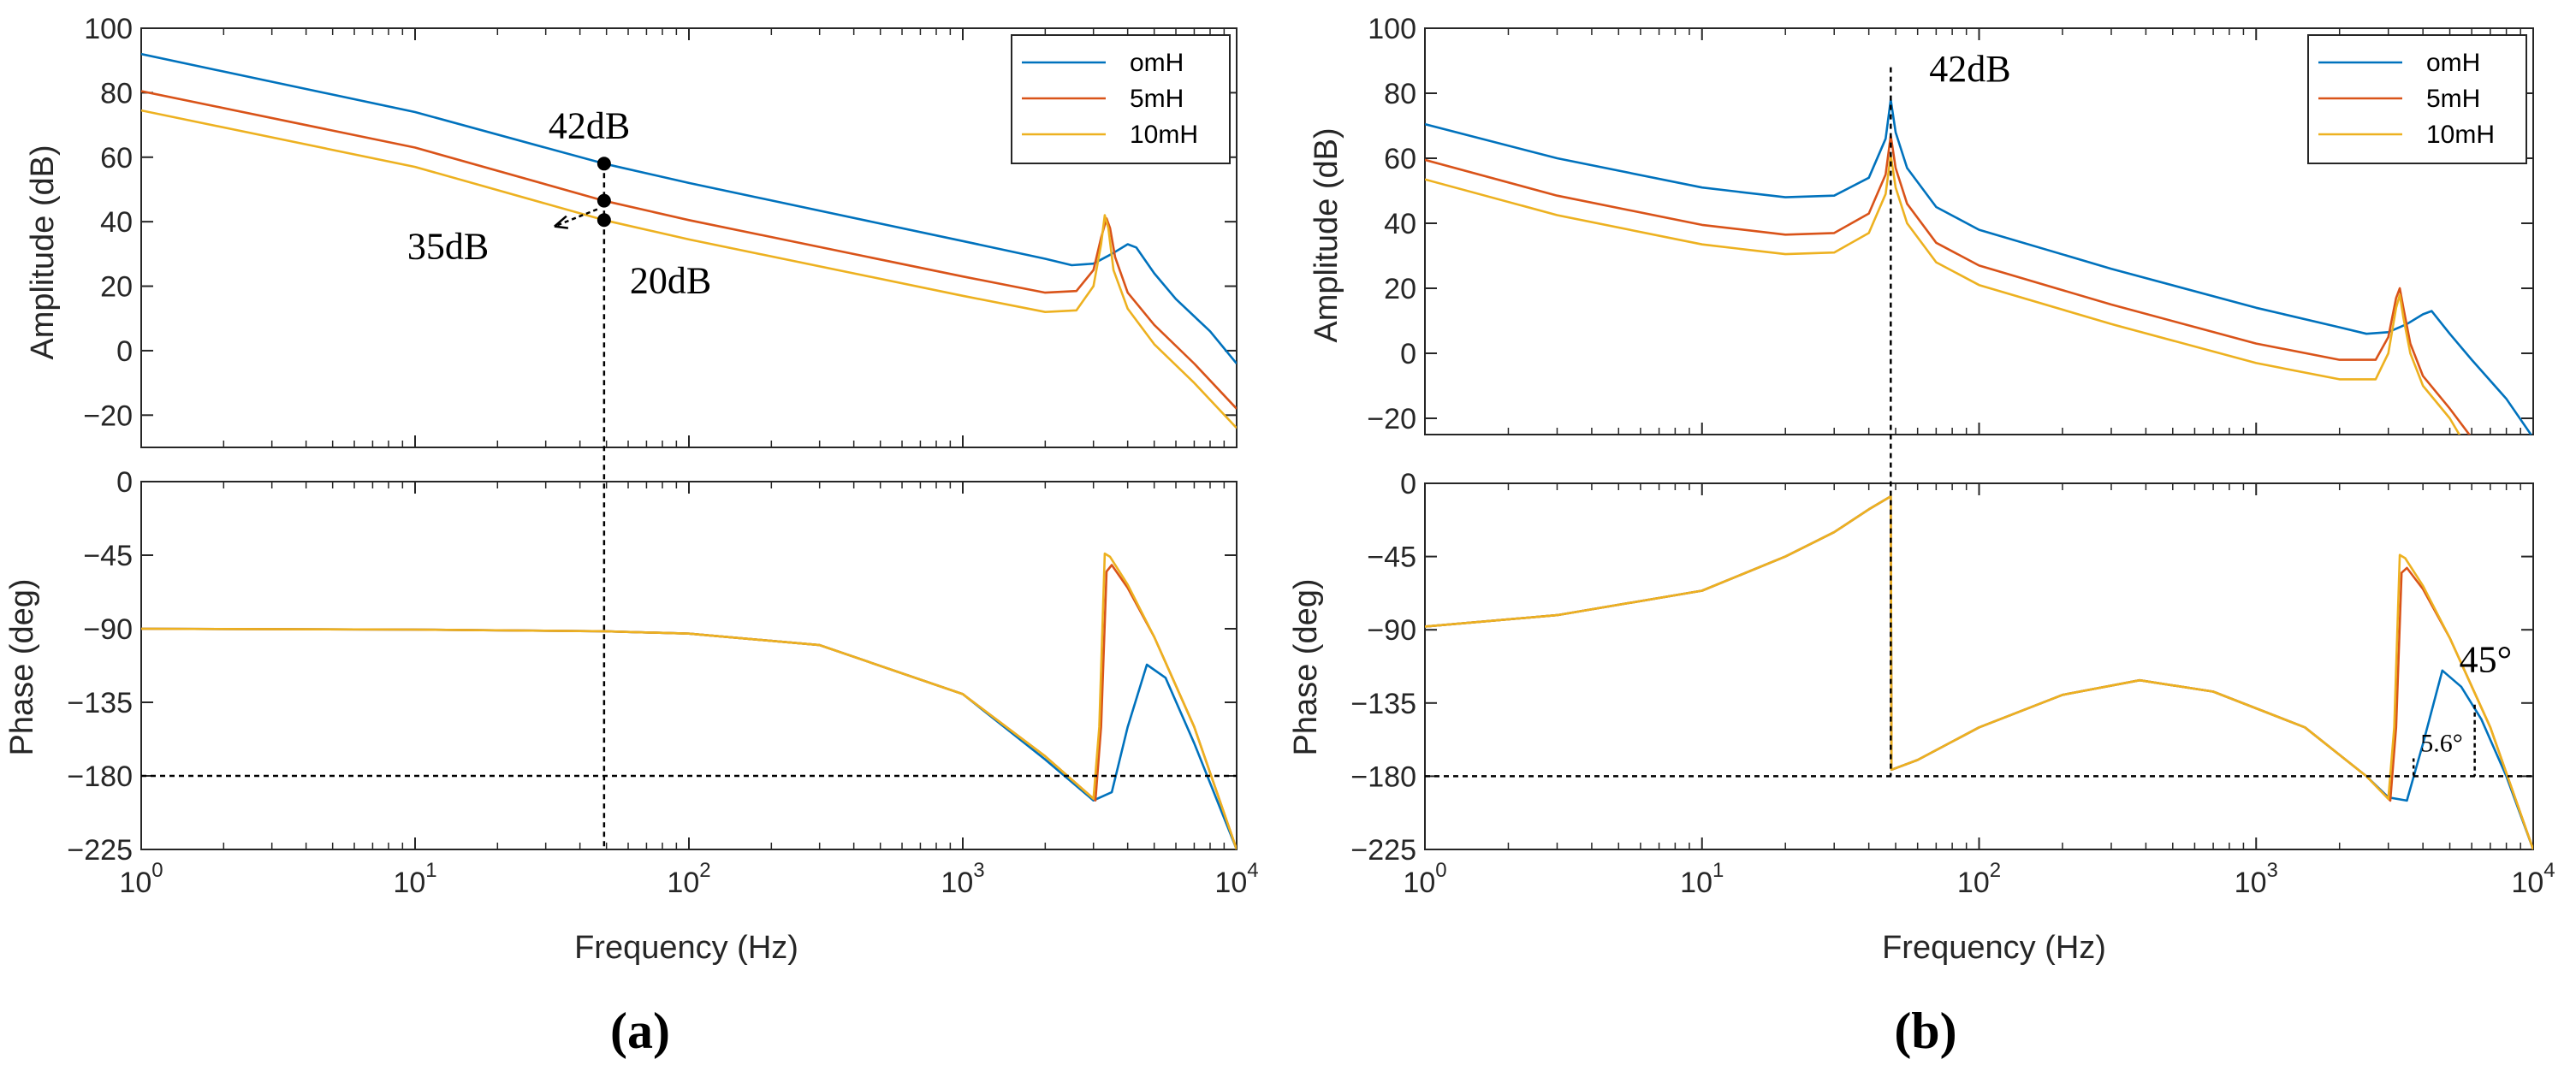 This screenshot has height=1077, width=2576. Describe the element at coordinates (2453, 63) in the screenshot. I see `panel-b-legend-label-omH: omH` at that location.